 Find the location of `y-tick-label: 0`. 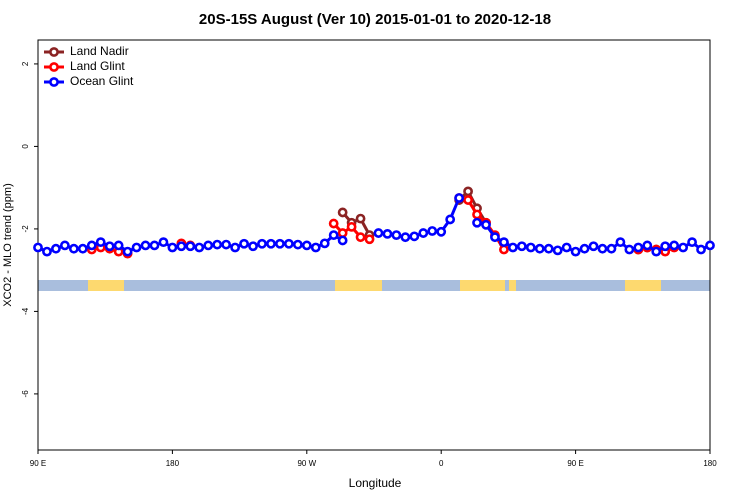

y-tick-label: 0 is located at coordinates (25, 146).